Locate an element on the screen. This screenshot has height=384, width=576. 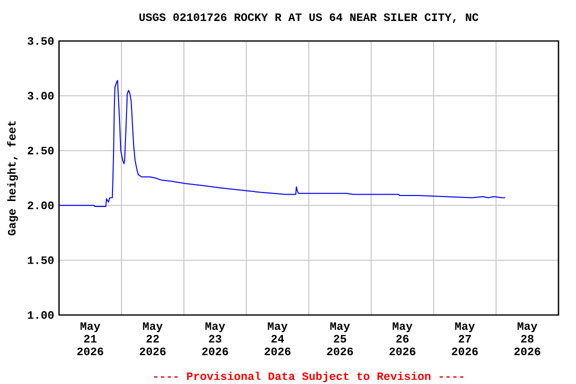
x-tick-label: May 22 2026 is located at coordinates (153, 339).